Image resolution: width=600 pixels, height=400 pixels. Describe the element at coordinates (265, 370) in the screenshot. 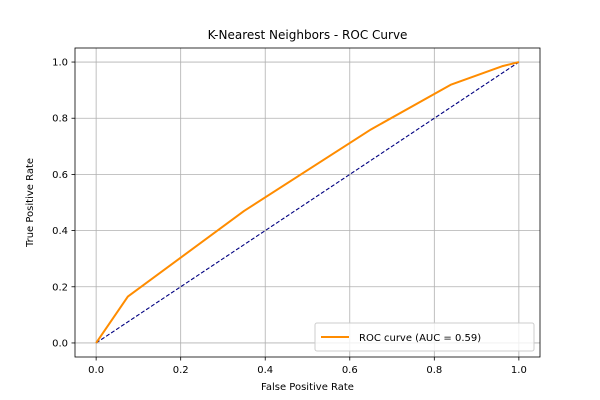

I see `x-tick-label: 0.4` at that location.